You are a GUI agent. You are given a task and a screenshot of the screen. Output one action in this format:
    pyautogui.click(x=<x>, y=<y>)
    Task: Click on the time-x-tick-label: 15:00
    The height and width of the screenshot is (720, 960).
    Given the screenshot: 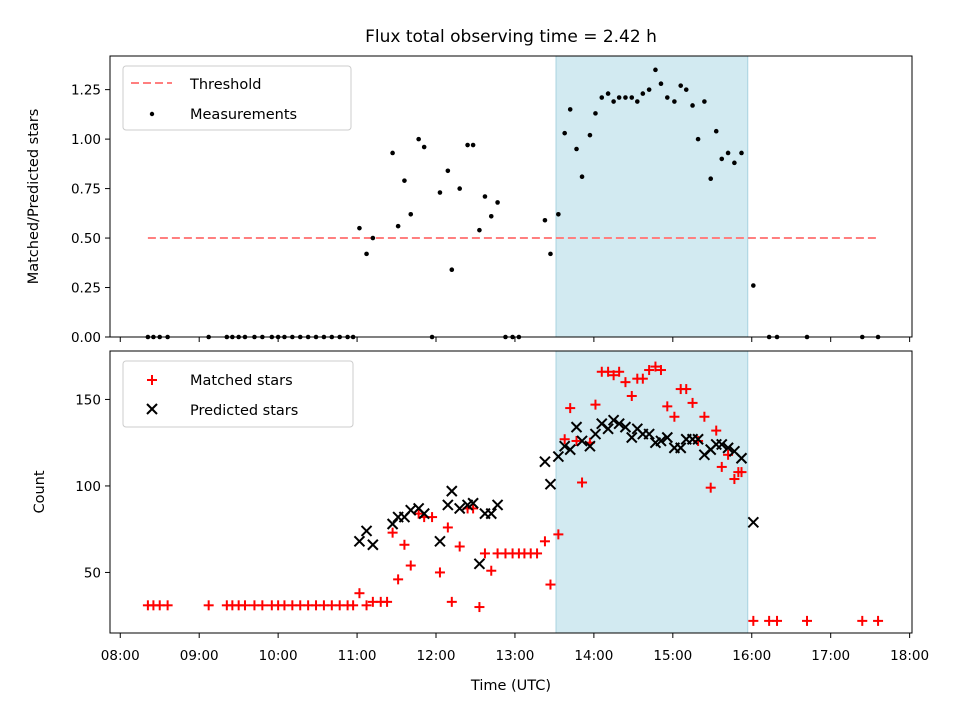 What is the action you would take?
    pyautogui.click(x=672, y=656)
    